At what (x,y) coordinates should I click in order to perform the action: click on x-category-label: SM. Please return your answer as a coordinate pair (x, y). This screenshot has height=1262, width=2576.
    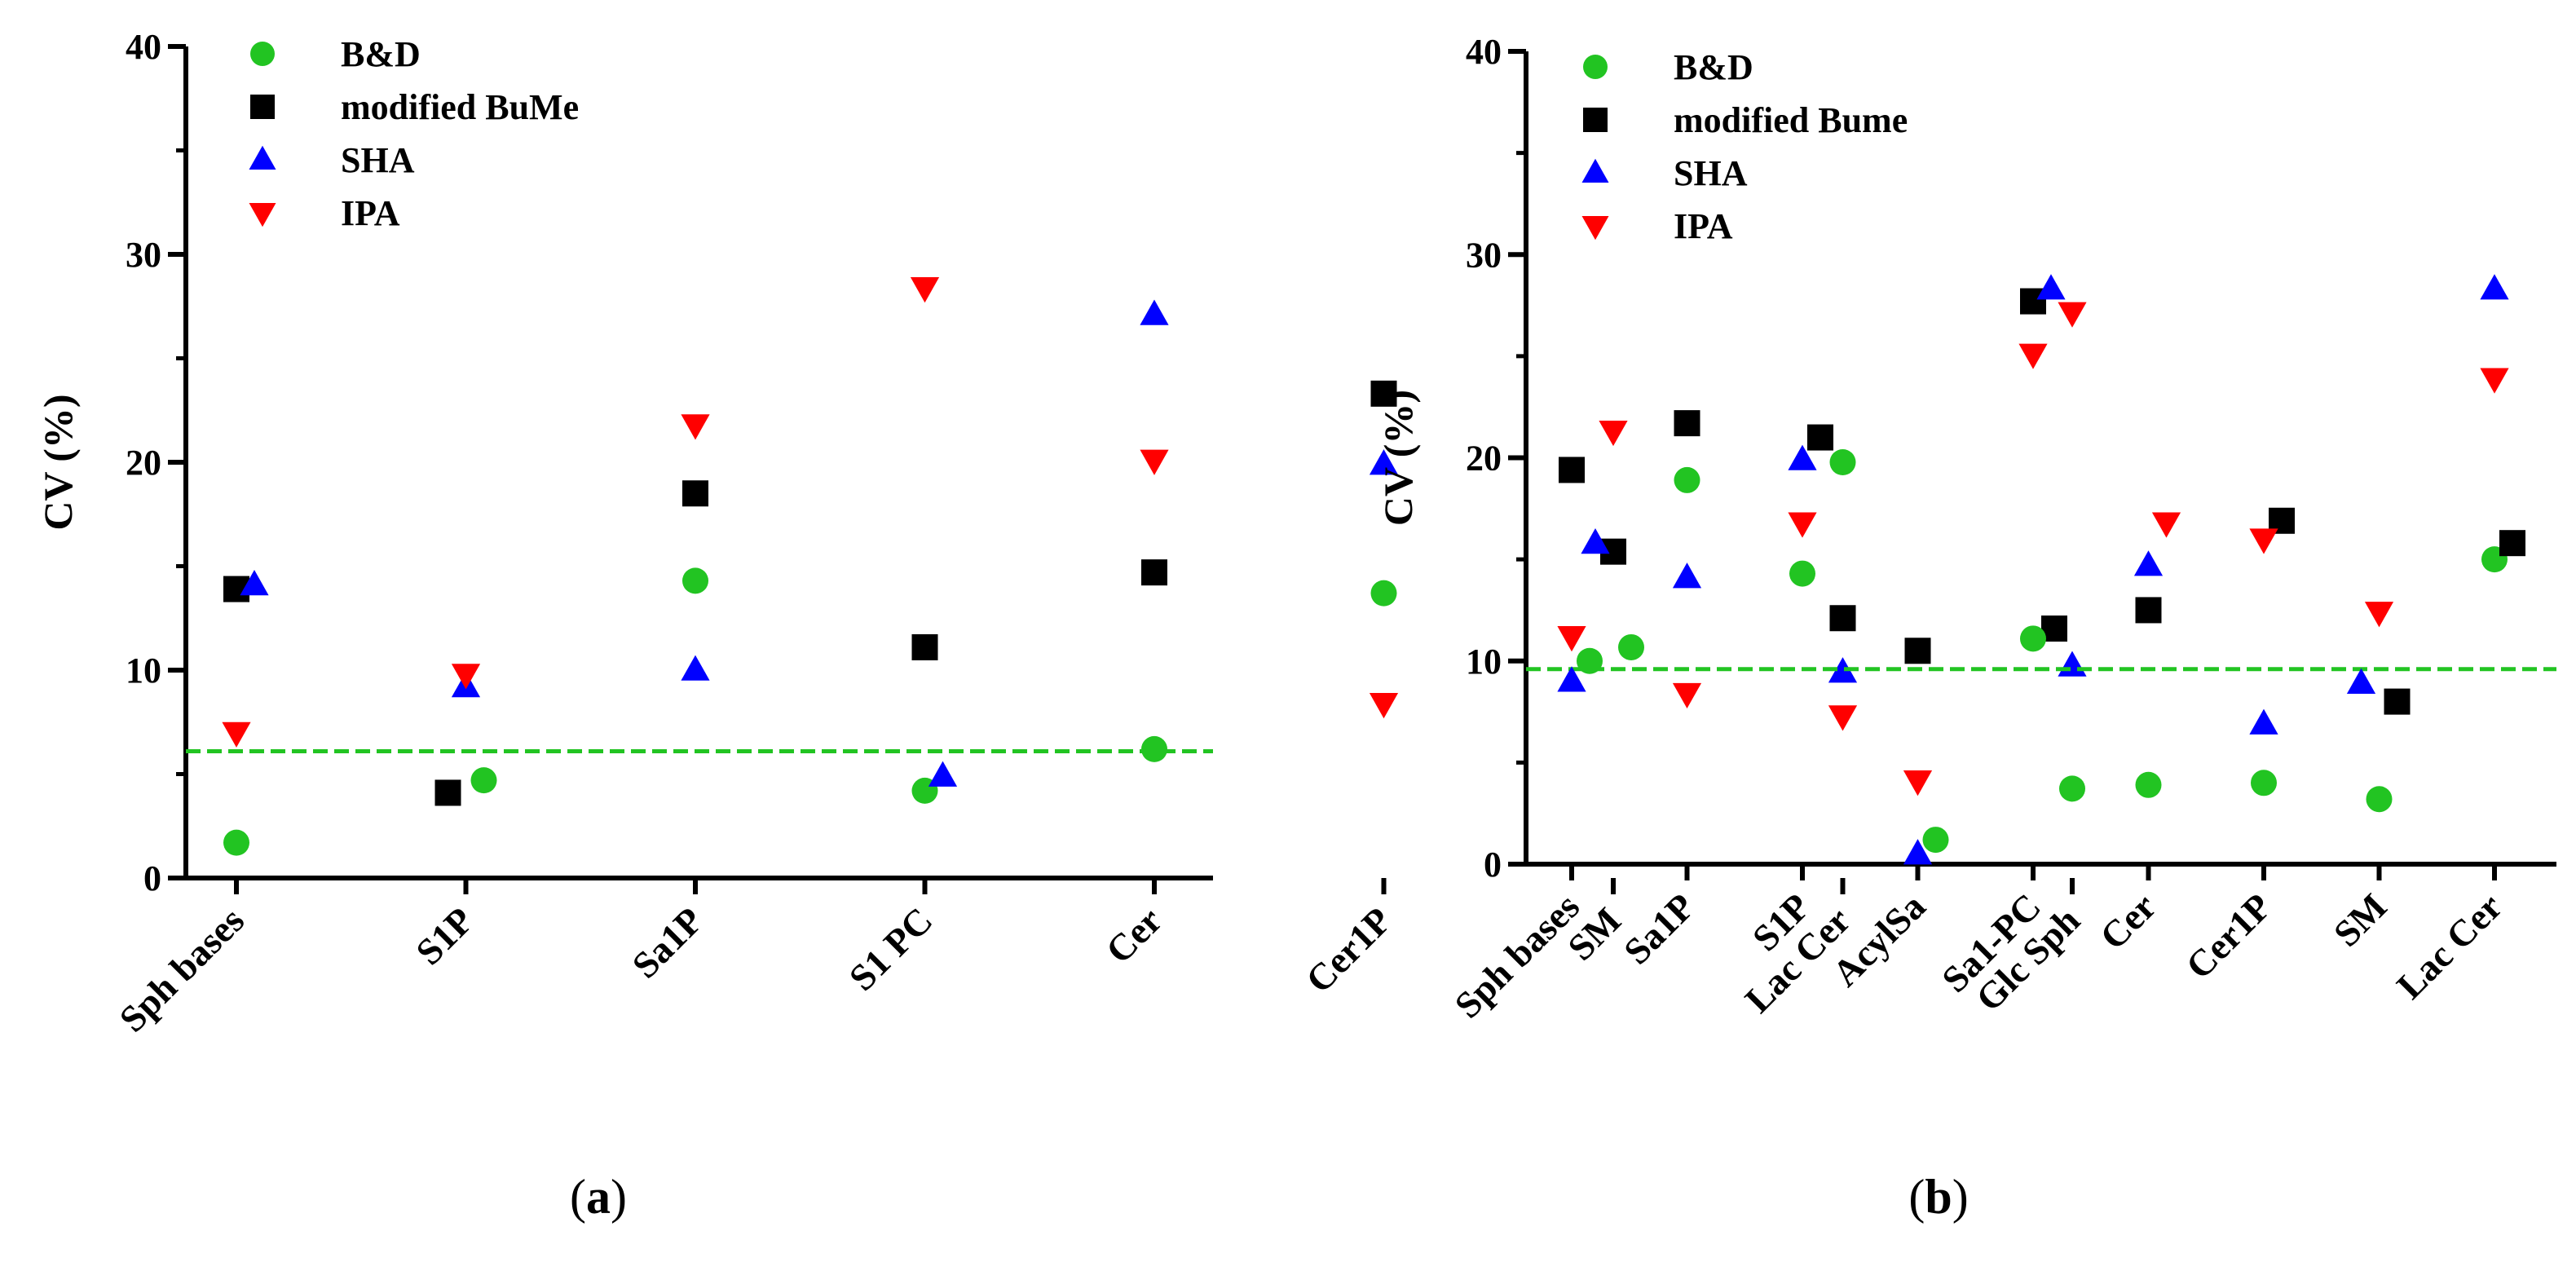
    Looking at the image, I should click on (2360, 920).